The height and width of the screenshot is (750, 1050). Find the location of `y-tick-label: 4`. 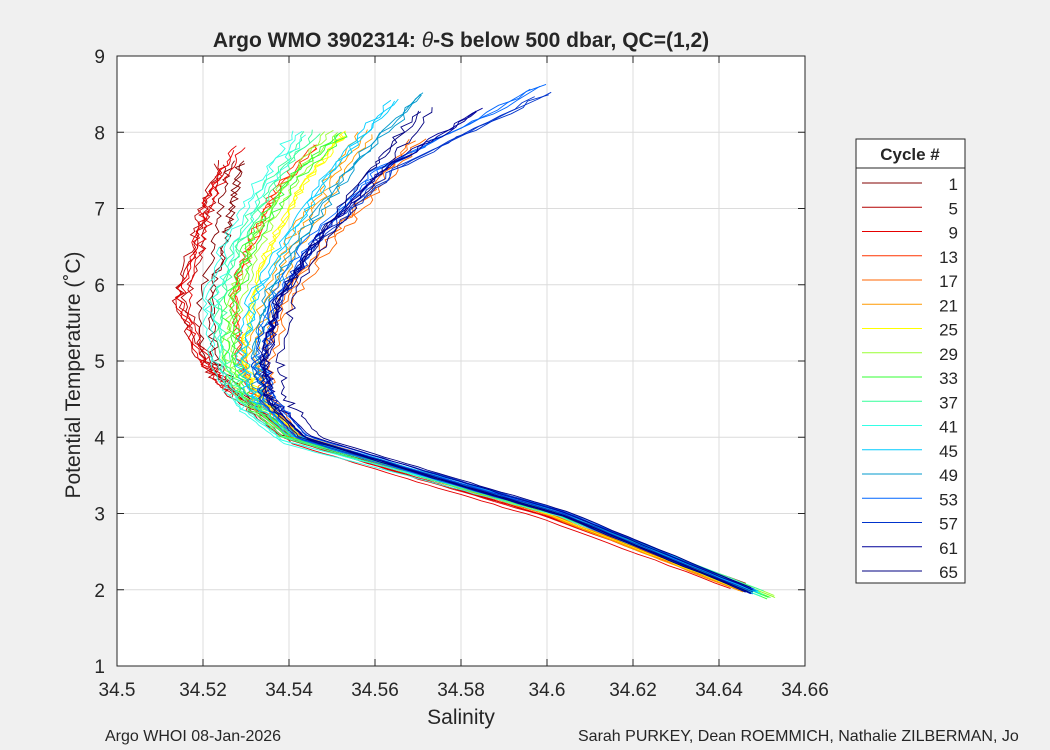

y-tick-label: 4 is located at coordinates (99, 438).